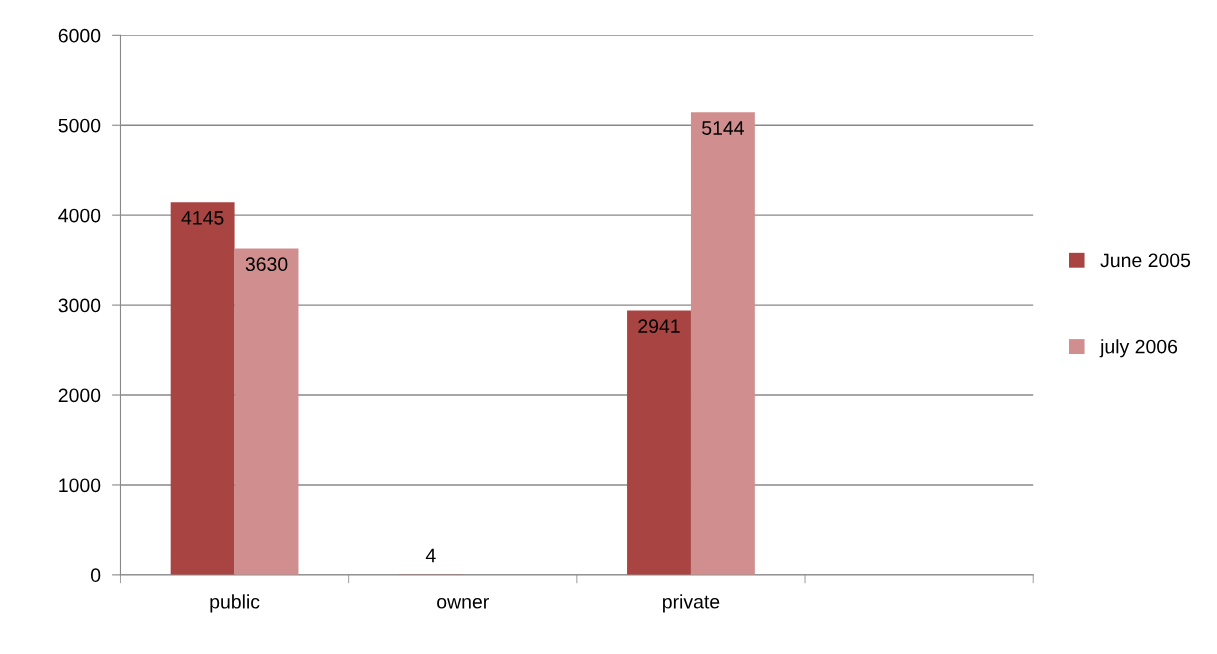 The image size is (1217, 654). I want to click on x-tick-label: public, so click(235, 603).